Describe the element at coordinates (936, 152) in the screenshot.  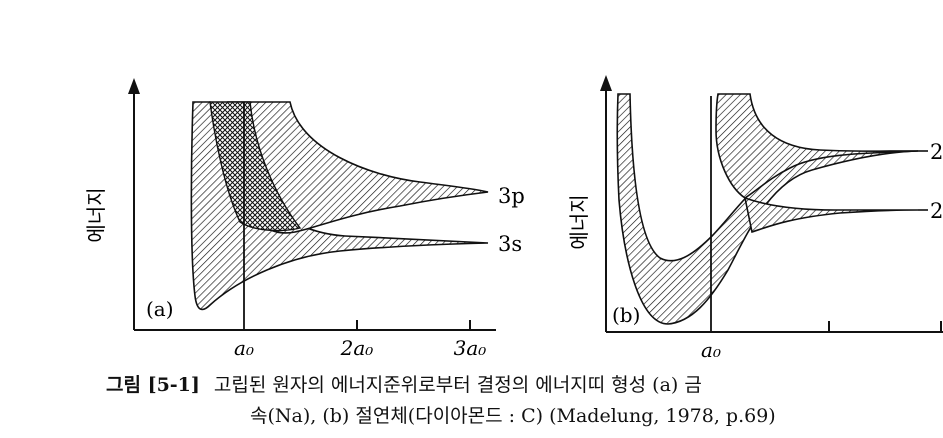
I see `panel-b-label-2p: 2p` at that location.